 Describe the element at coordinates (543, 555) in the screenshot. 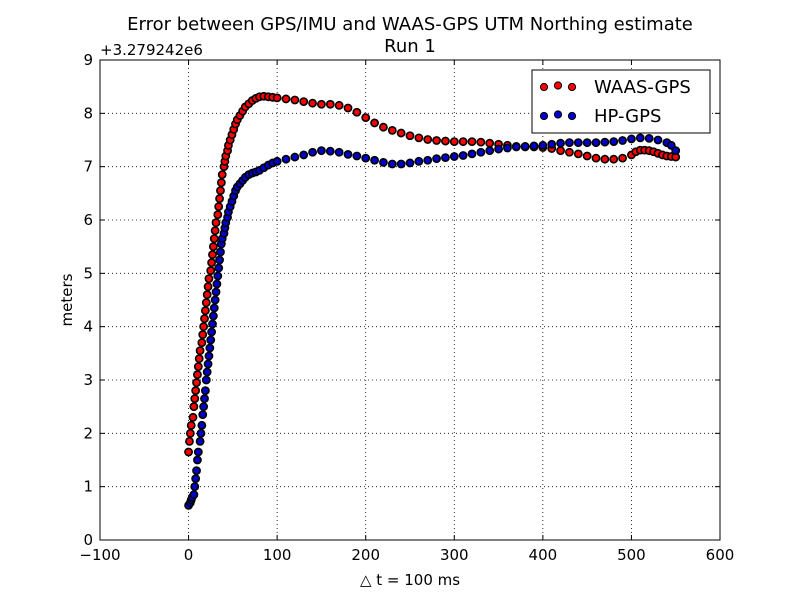

I see `x-tick-label: 400` at that location.